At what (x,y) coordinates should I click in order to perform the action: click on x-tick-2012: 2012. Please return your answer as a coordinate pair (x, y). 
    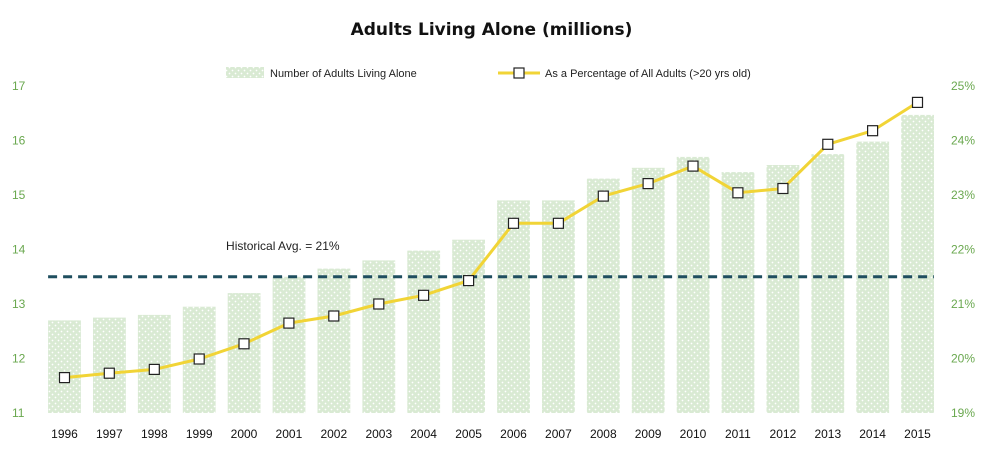
    Looking at the image, I should click on (783, 434).